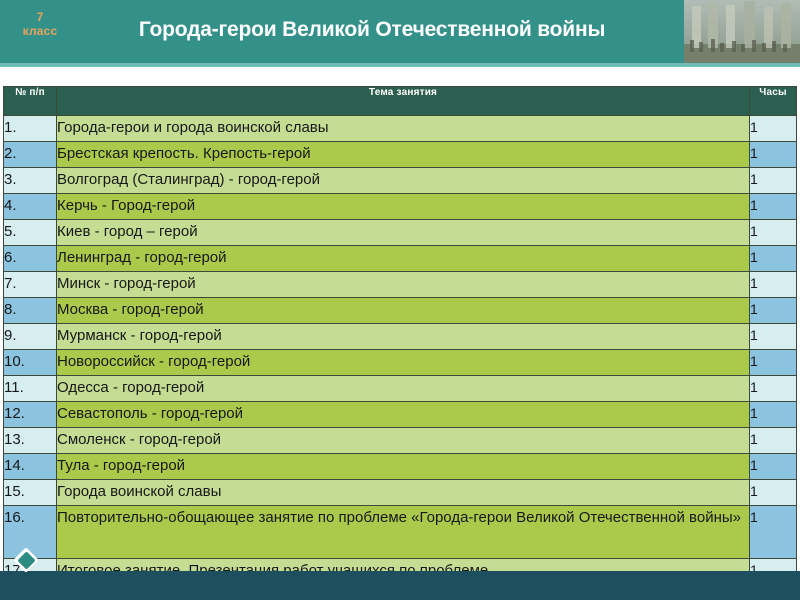 The width and height of the screenshot is (800, 600). I want to click on row-topic-cell: Города воинской славы, so click(403, 492).